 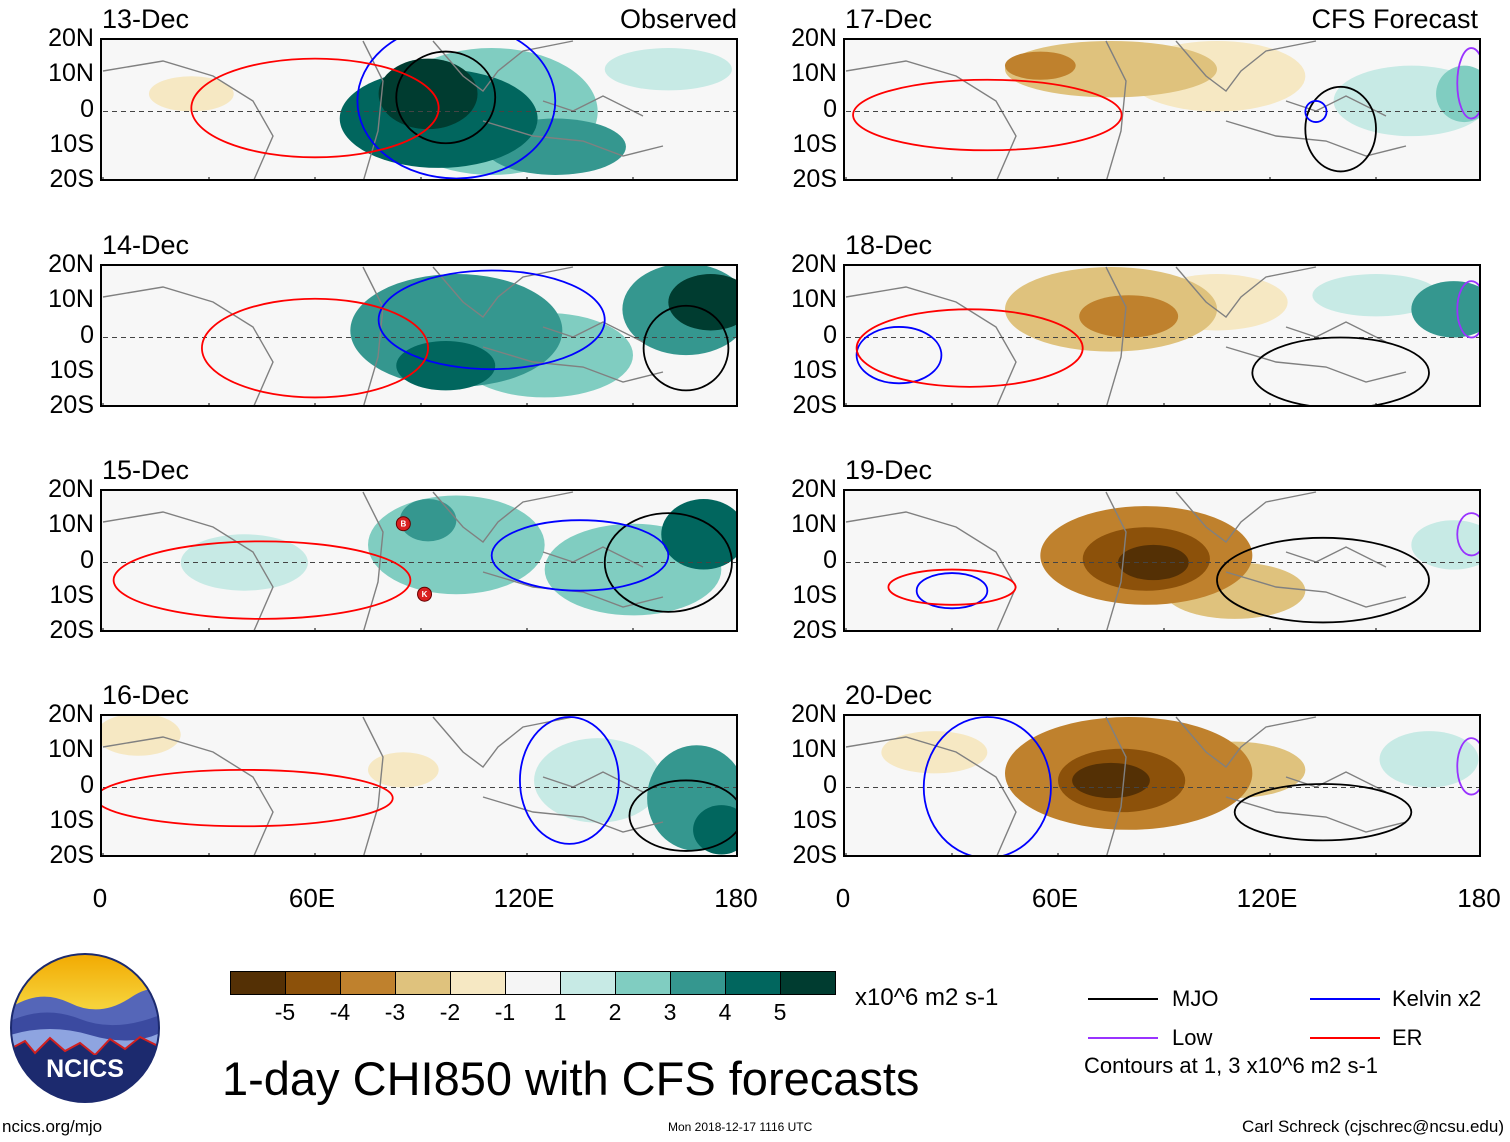 What do you see at coordinates (889, 19) in the screenshot?
I see `panel-date-label: 17-Dec` at bounding box center [889, 19].